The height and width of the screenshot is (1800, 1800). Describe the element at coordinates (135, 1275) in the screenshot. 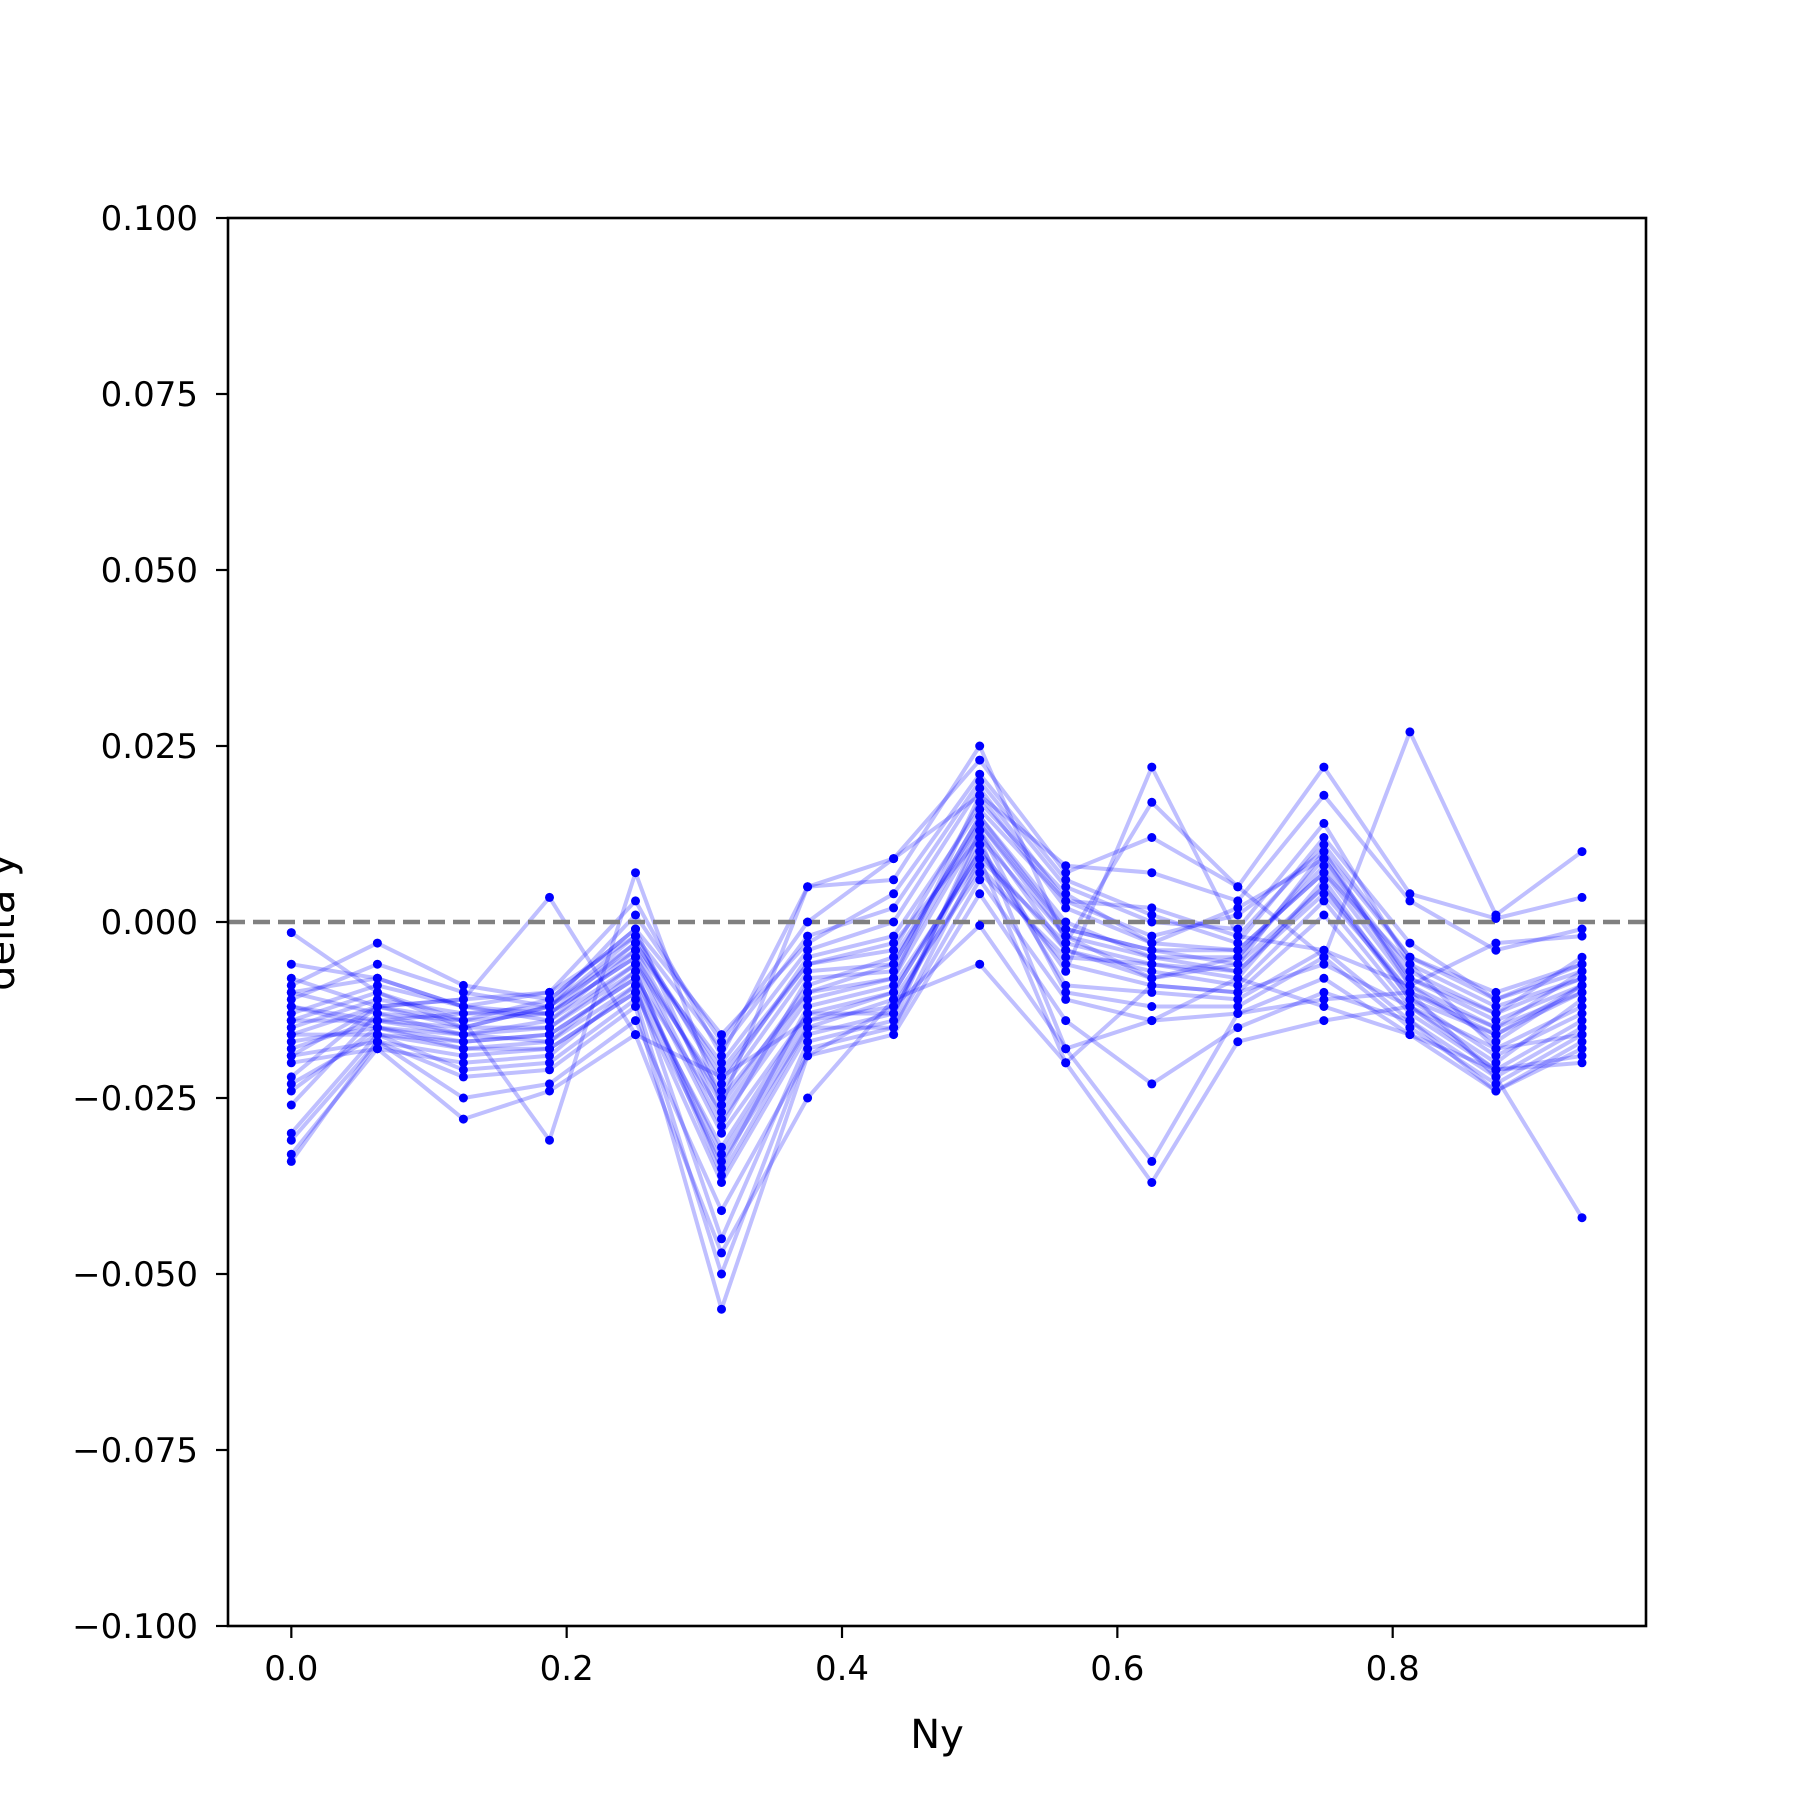

I see `y-tick-label: −0.050` at that location.